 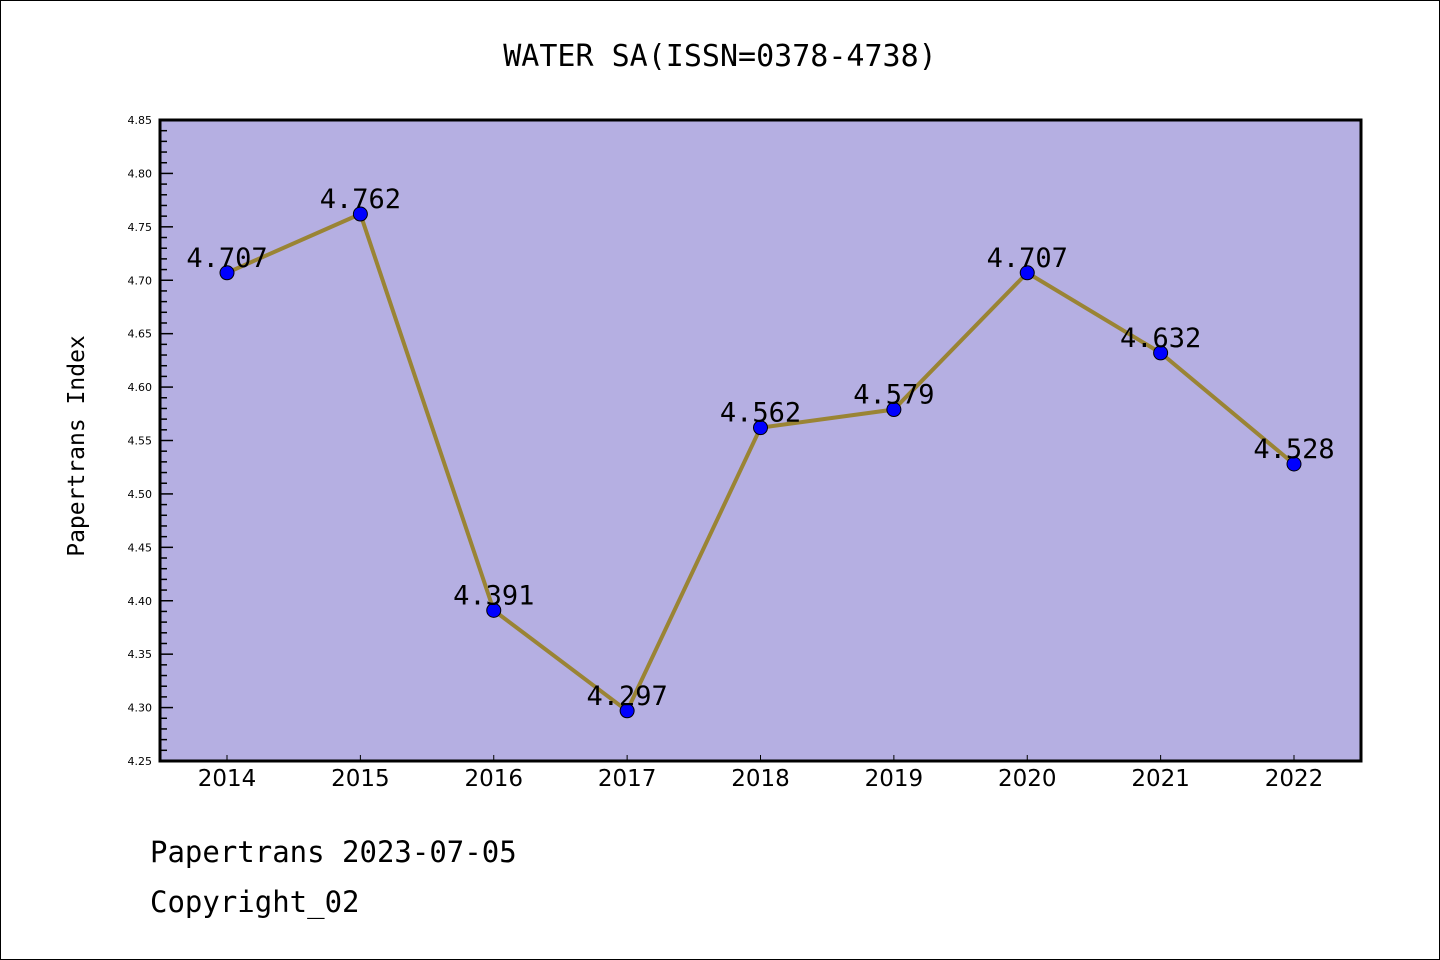 I want to click on x-tick-label: 2016, so click(x=493, y=779).